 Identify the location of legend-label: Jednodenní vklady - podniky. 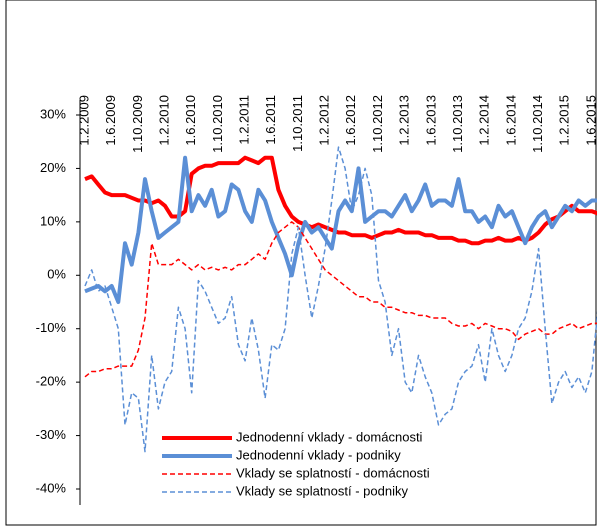
(318, 454).